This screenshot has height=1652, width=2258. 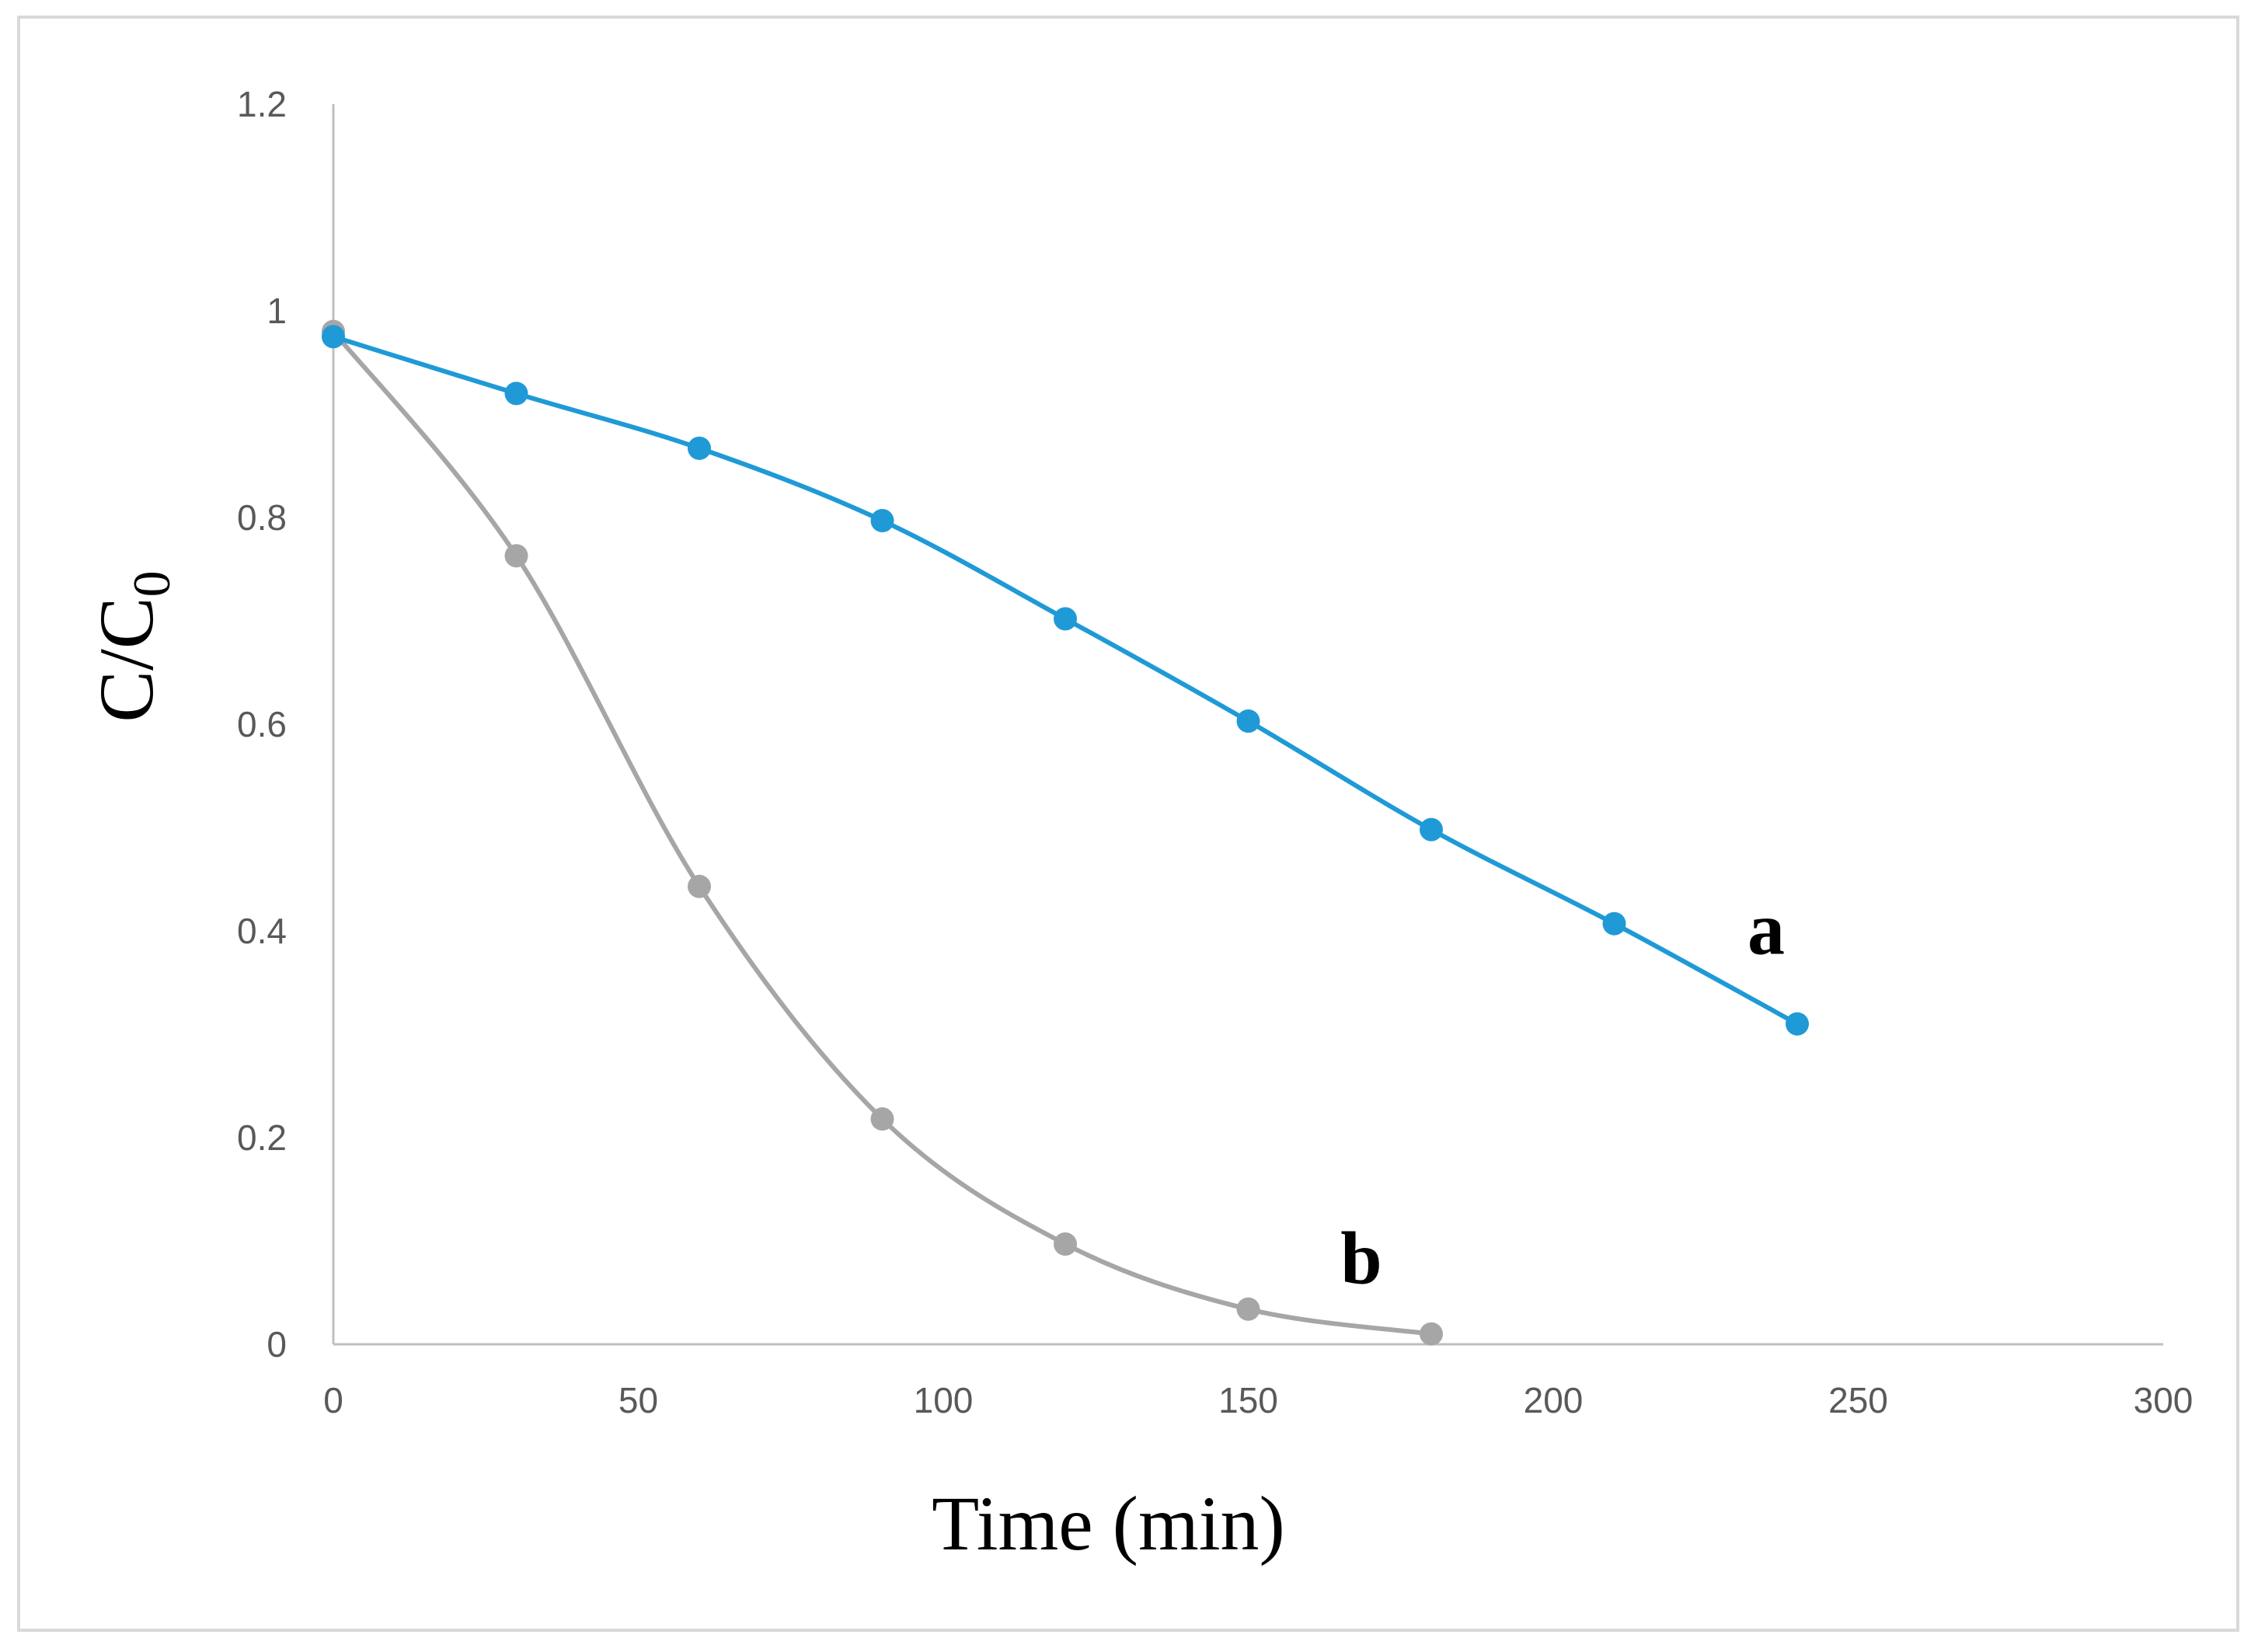 I want to click on y-axis-title: C/C0, so click(x=132, y=646).